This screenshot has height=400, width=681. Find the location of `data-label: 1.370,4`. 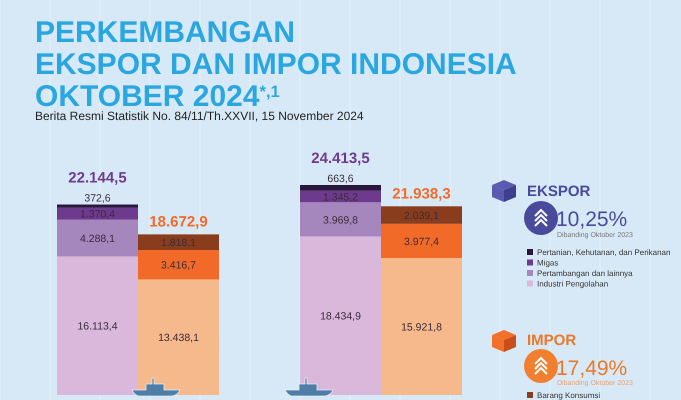

data-label: 1.370,4 is located at coordinates (98, 214).